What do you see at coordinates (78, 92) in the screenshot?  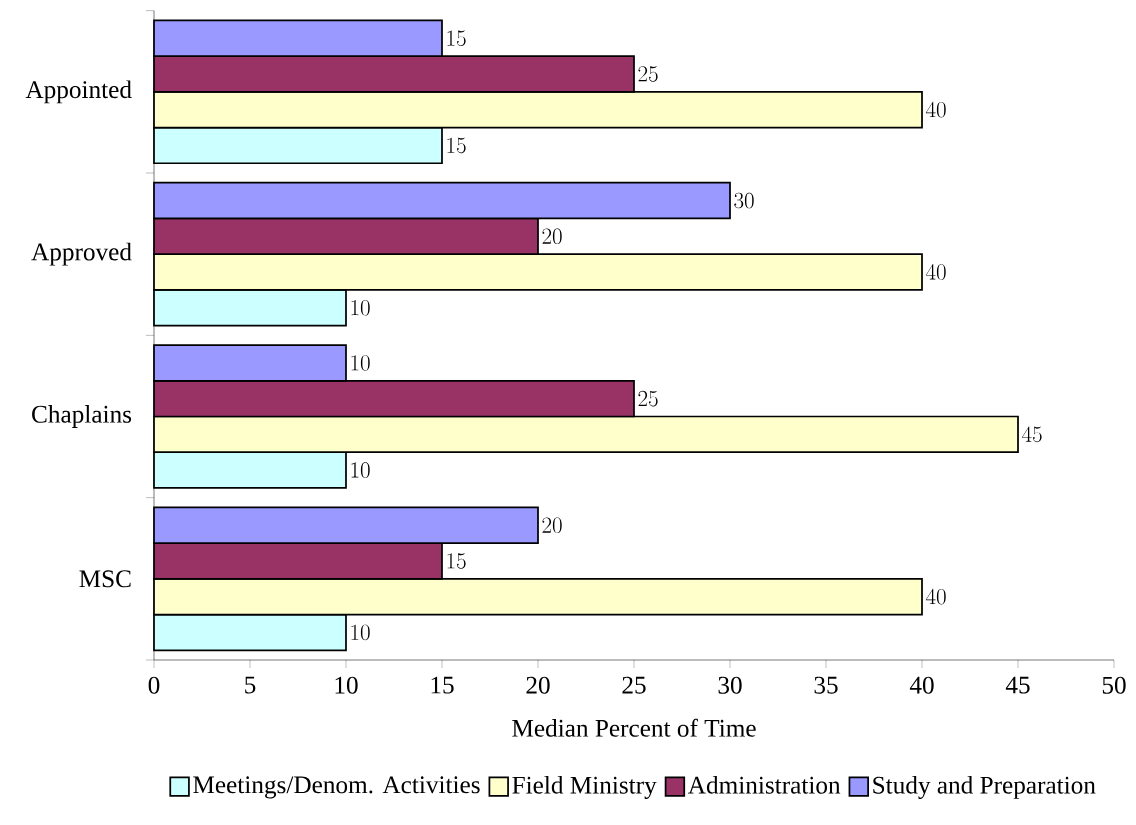 I see `y-tick-label: Appointed` at bounding box center [78, 92].